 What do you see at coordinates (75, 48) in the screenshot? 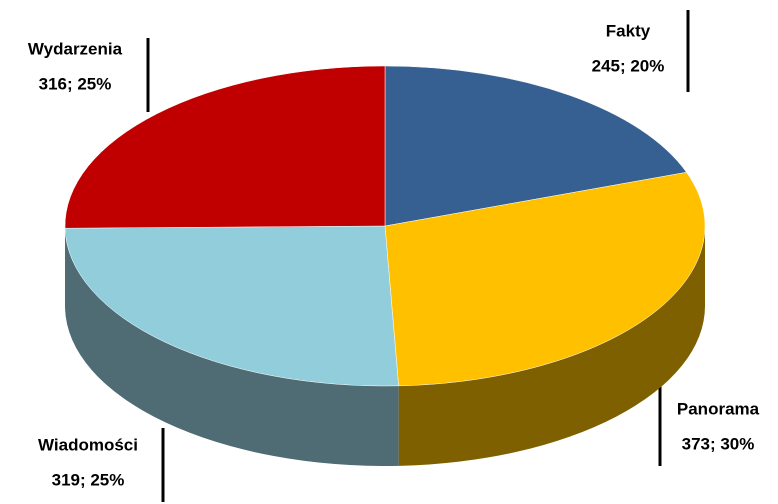
I see `slice-label: Wydarzenia` at bounding box center [75, 48].